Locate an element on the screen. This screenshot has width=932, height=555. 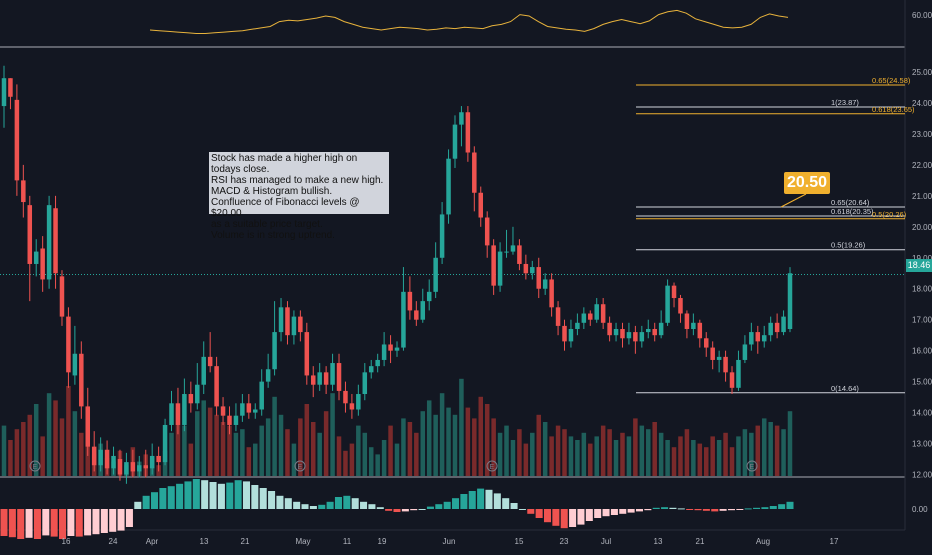
fib-level-label: 0.5(19.26) is located at coordinates (848, 245).